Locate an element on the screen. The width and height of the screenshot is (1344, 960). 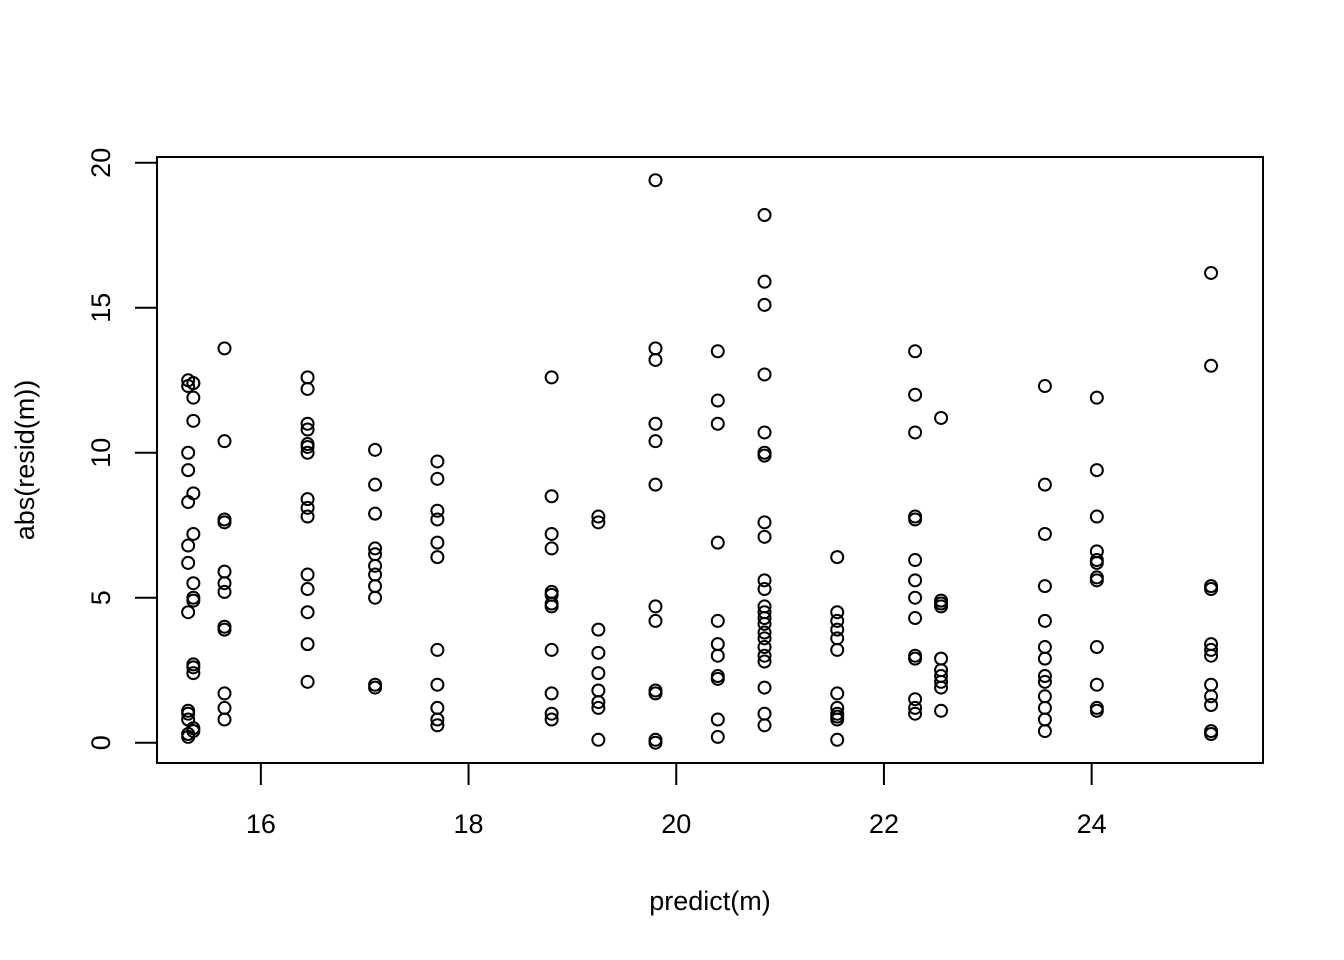
y-tick-label: 15 is located at coordinates (101, 308).